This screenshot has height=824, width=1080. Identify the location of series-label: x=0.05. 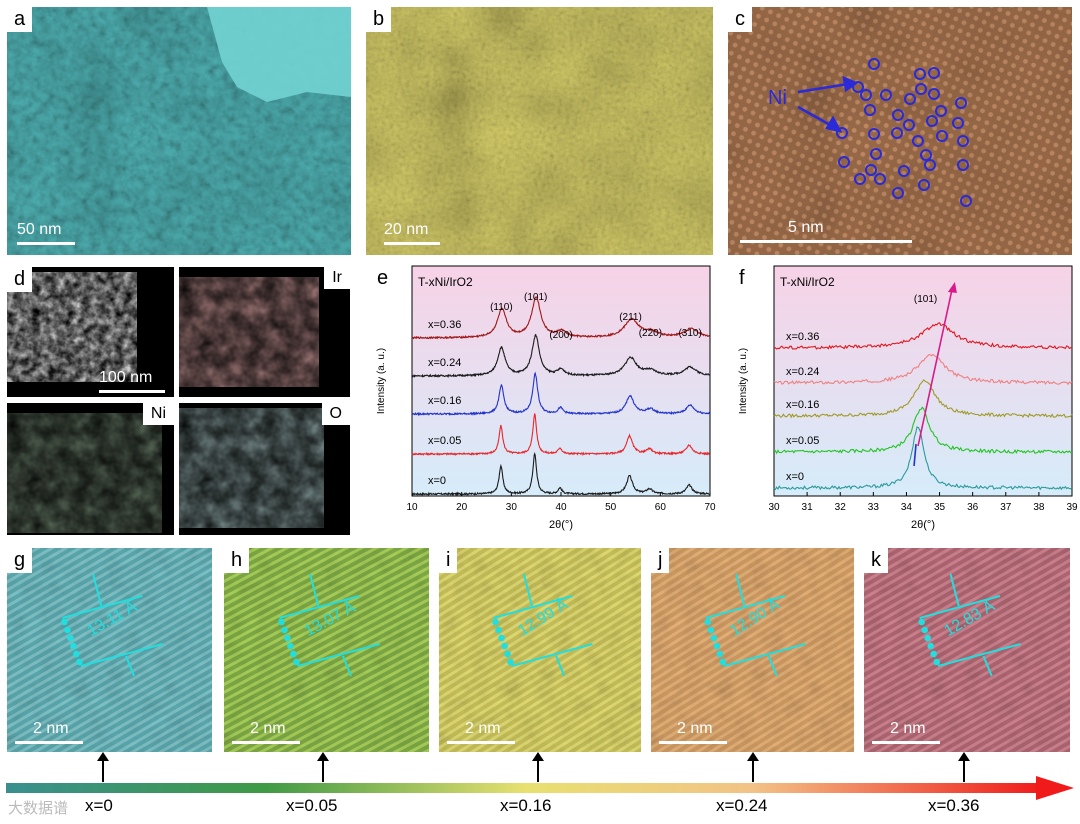
(802, 441).